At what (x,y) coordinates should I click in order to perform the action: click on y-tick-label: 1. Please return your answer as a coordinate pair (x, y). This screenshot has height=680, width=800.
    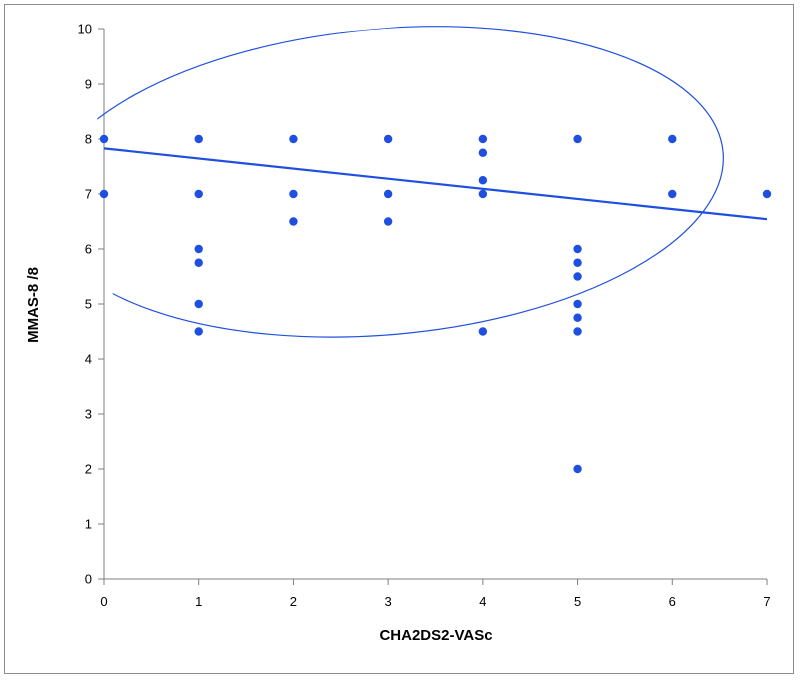
    Looking at the image, I should click on (88, 524).